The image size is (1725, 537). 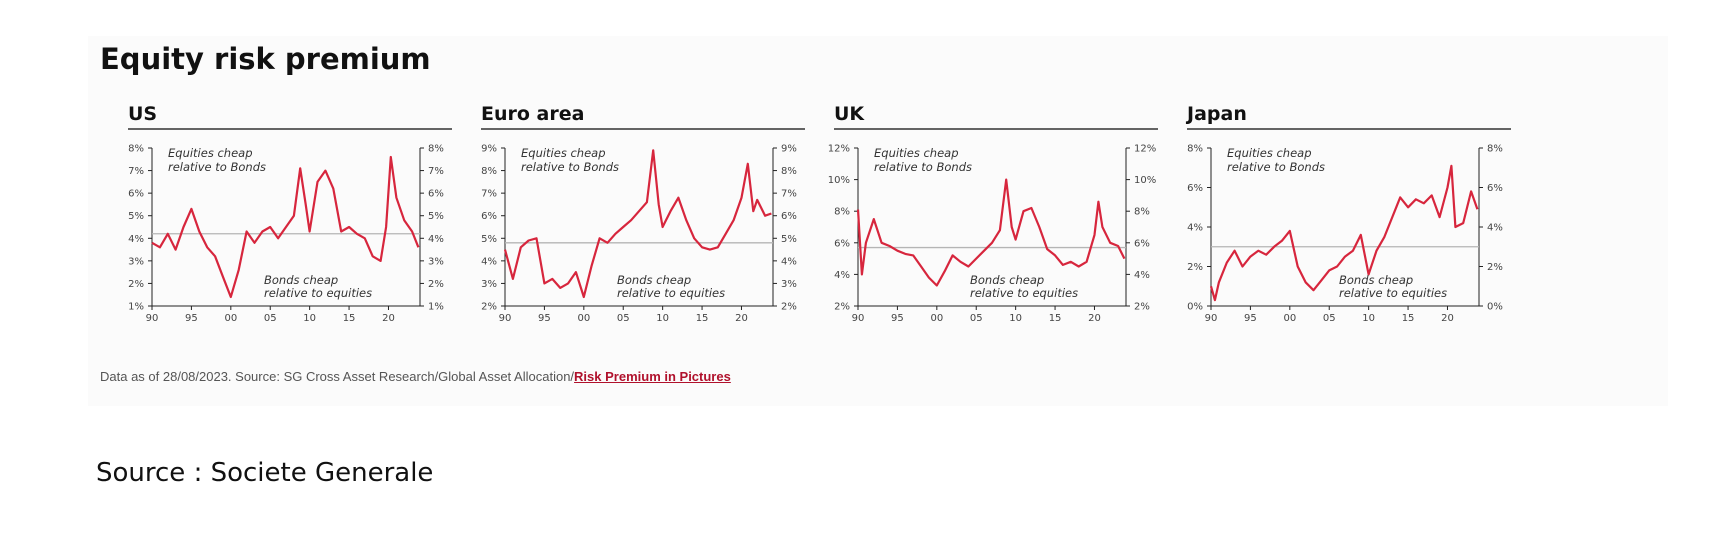 I want to click on equity-risk-premium-line, so click(x=285, y=227).